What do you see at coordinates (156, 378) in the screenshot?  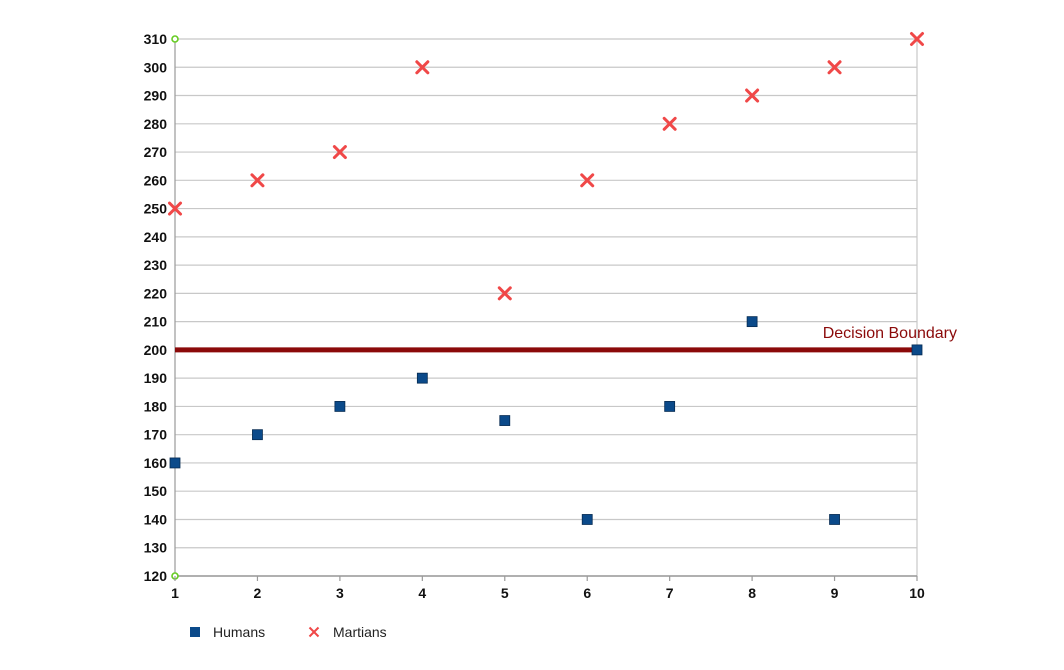 I see `y-tick-label: 190` at bounding box center [156, 378].